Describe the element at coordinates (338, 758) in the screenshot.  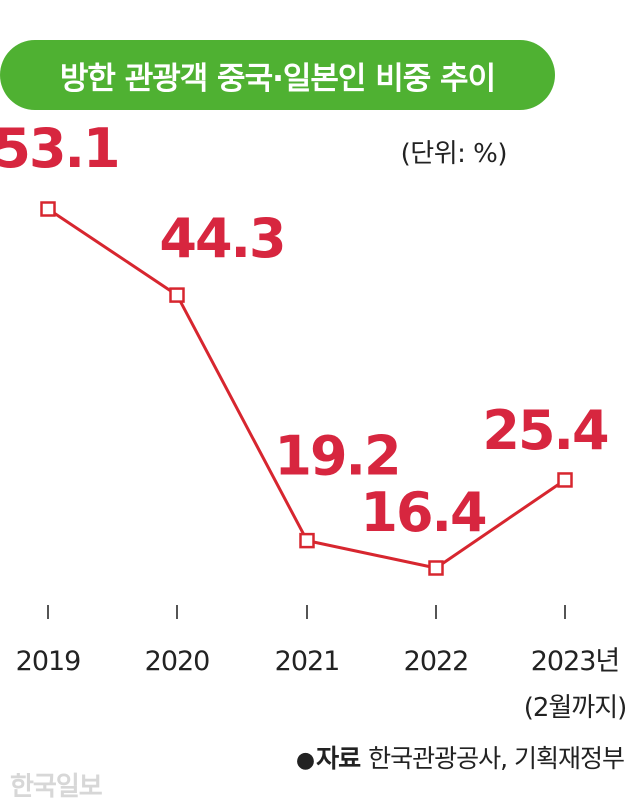
I see `source-label: 자료` at that location.